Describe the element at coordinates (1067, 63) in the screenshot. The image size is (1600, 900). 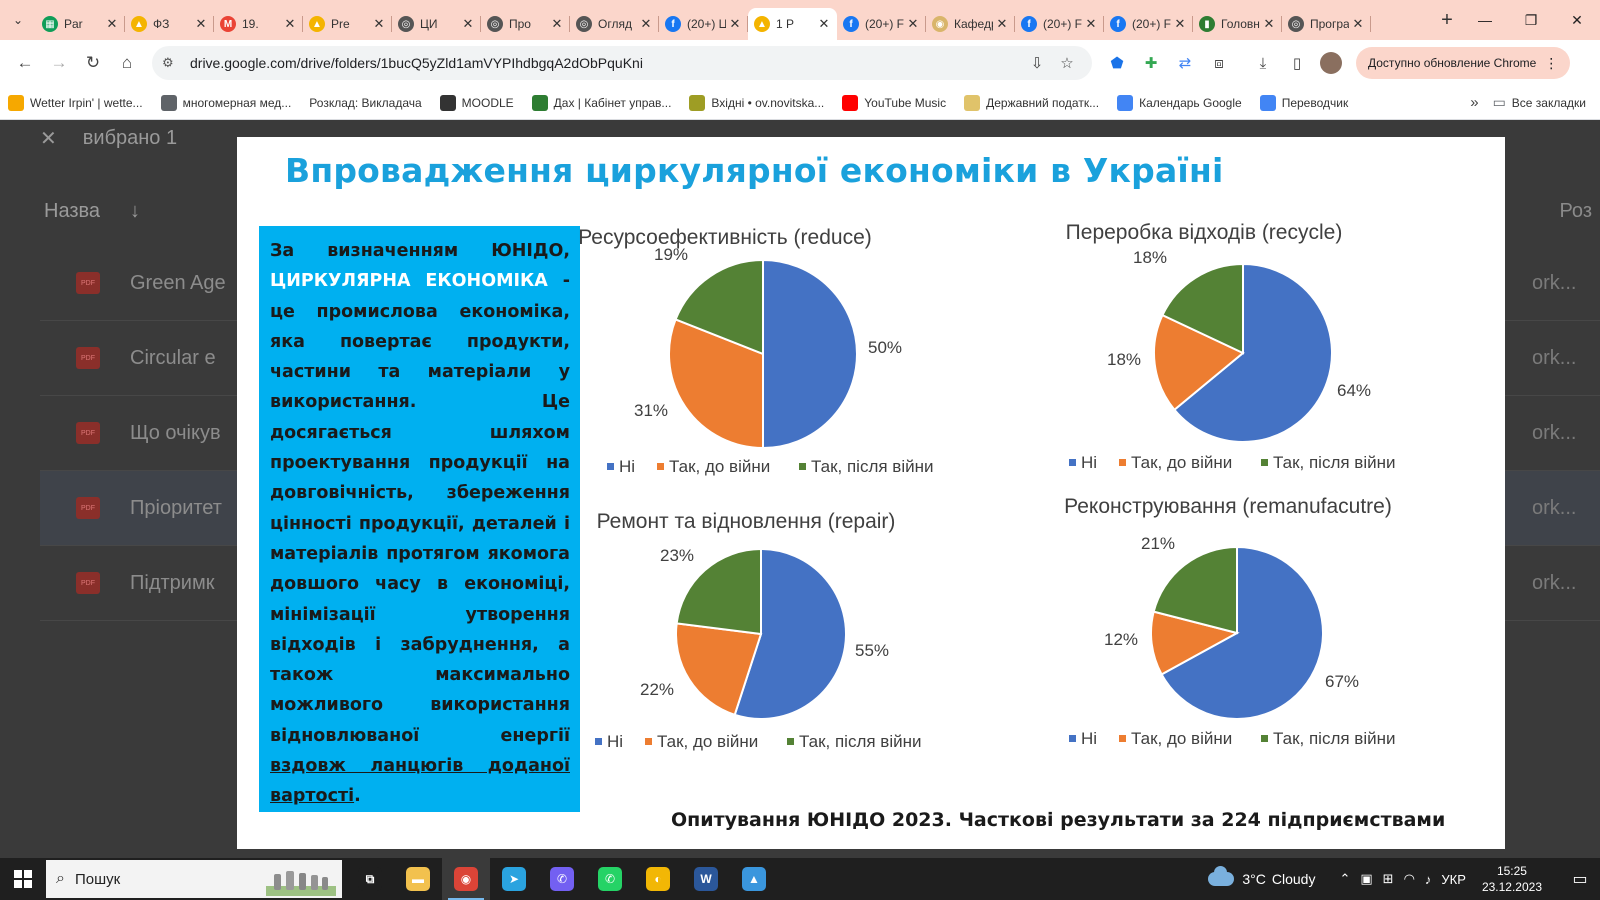
I see `bookmark-star-icon: ☆` at that location.